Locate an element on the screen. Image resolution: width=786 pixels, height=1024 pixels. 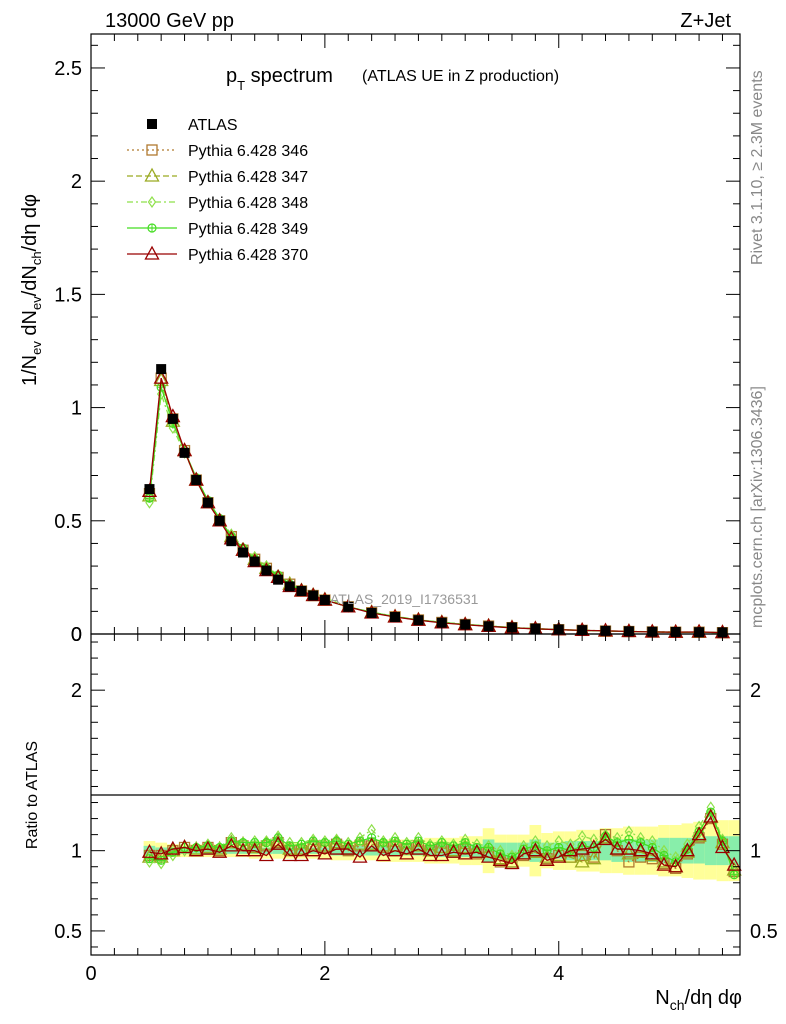
legend-label: Pythia 6.428 348 is located at coordinates (248, 203).